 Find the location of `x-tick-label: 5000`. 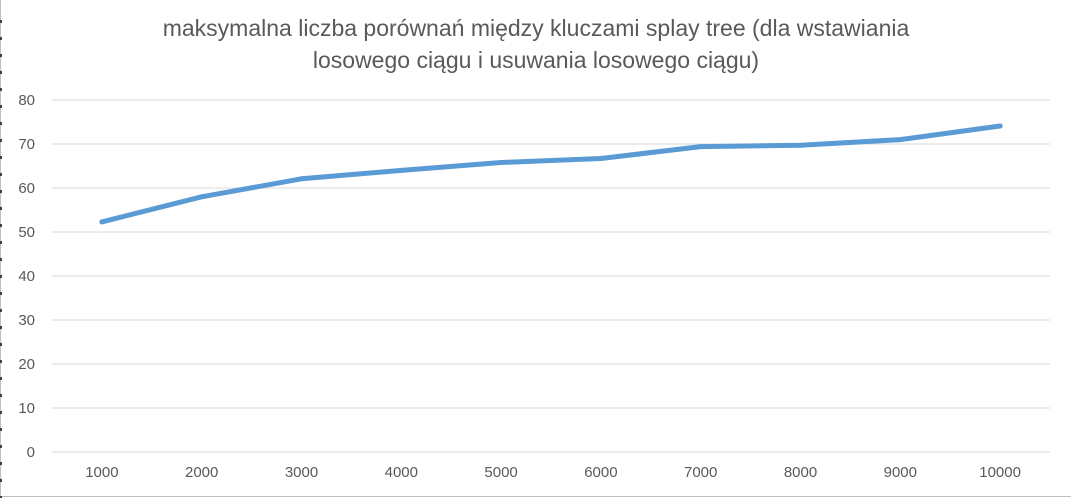

x-tick-label: 5000 is located at coordinates (500, 472).